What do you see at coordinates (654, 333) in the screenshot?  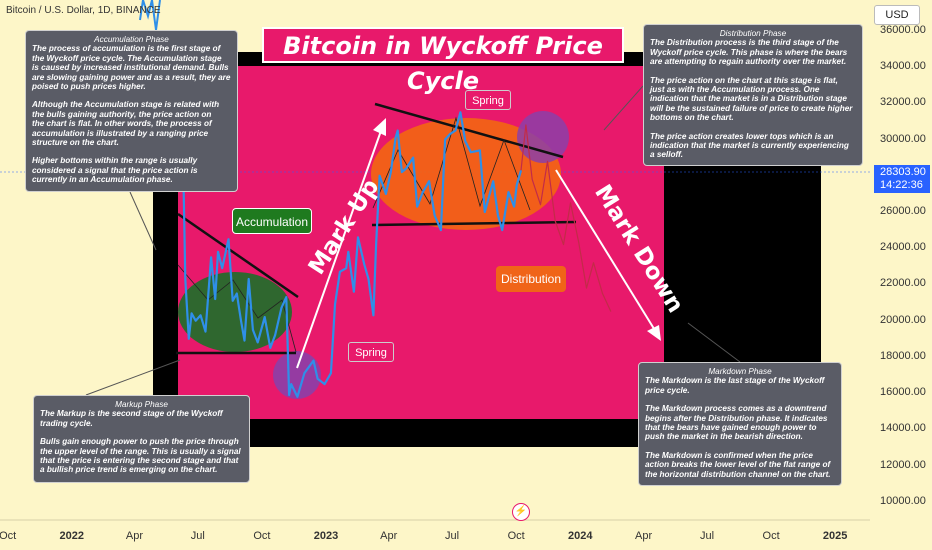 I see `mark-down-arrow-head` at bounding box center [654, 333].